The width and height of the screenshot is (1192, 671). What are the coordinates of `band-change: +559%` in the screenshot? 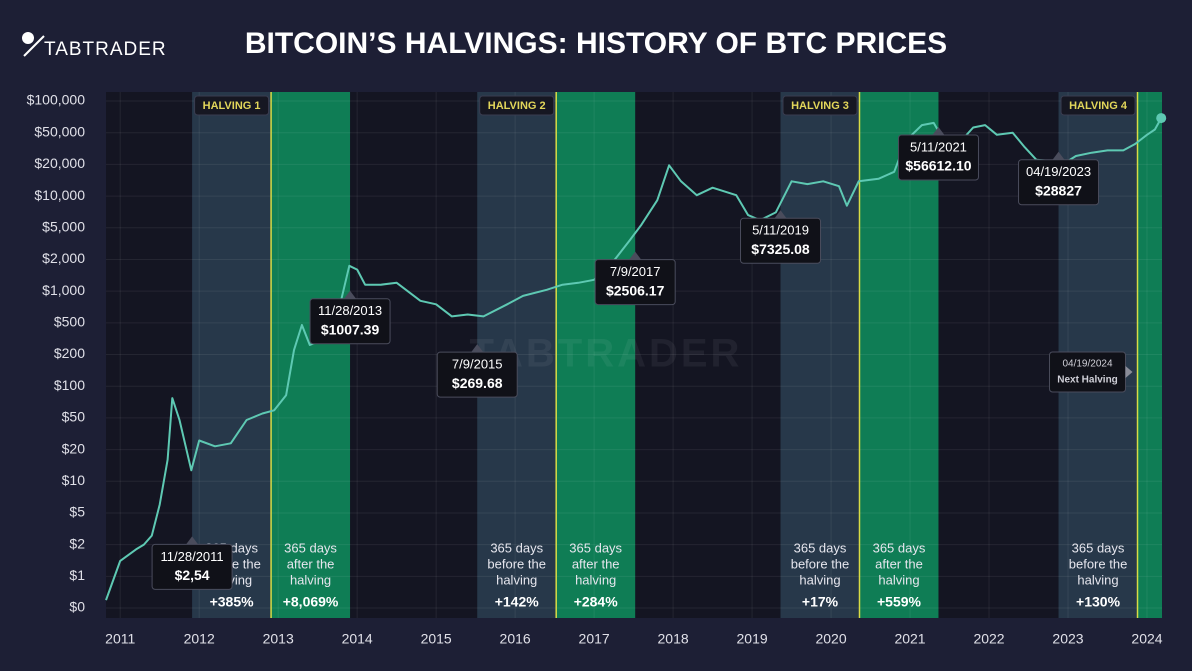 It's located at (899, 602).